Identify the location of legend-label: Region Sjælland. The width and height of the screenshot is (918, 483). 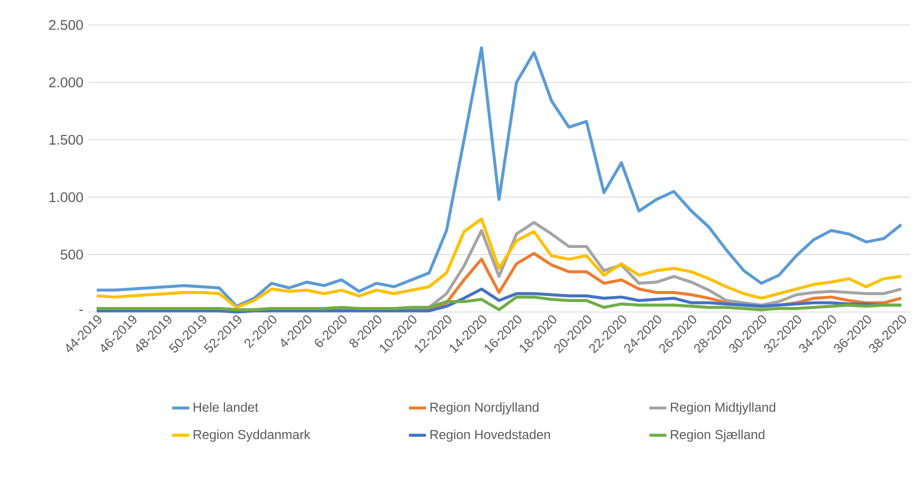
(717, 436).